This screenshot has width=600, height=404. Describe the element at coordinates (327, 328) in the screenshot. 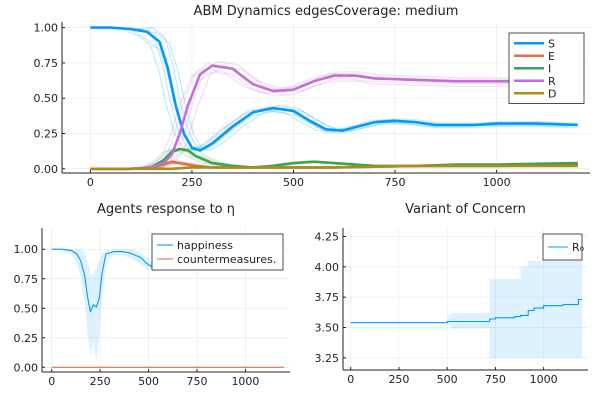

I see `variant-y-tick-label-1: 3.50` at that location.